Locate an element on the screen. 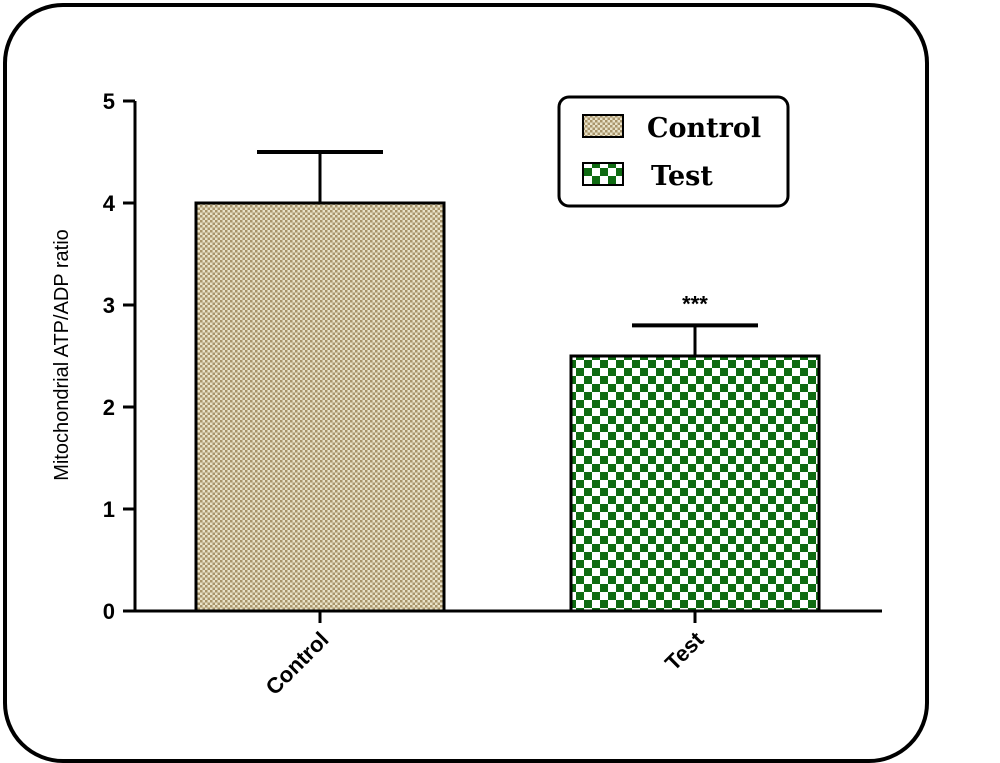 The height and width of the screenshot is (763, 1000). y-tick-label: 0 is located at coordinates (109, 611).